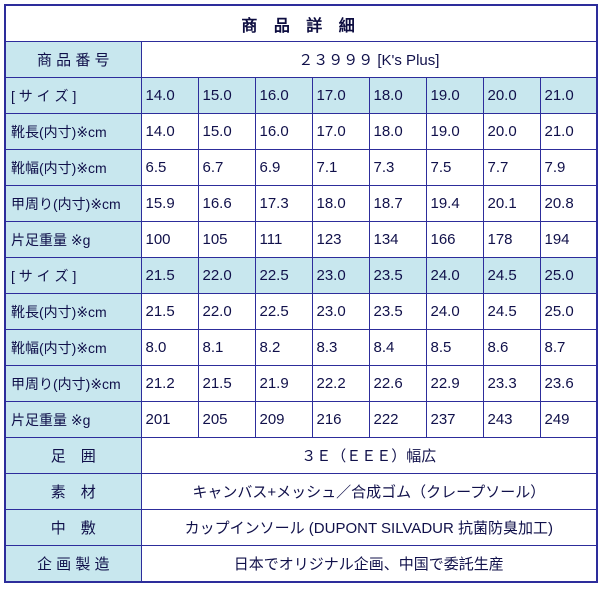 Image resolution: width=600 pixels, height=600 pixels. Describe the element at coordinates (340, 239) in the screenshot. I see `size-value-cell: 123` at that location.